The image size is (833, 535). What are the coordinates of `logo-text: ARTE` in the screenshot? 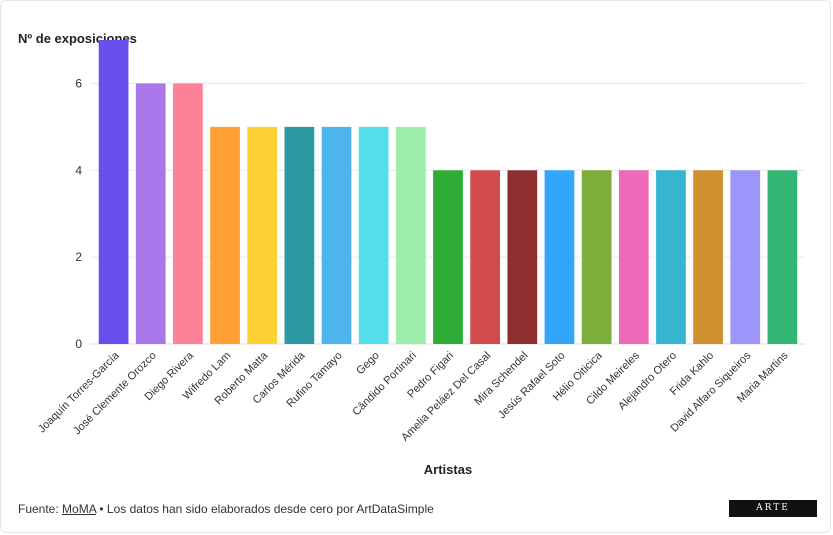 It's located at (773, 508).